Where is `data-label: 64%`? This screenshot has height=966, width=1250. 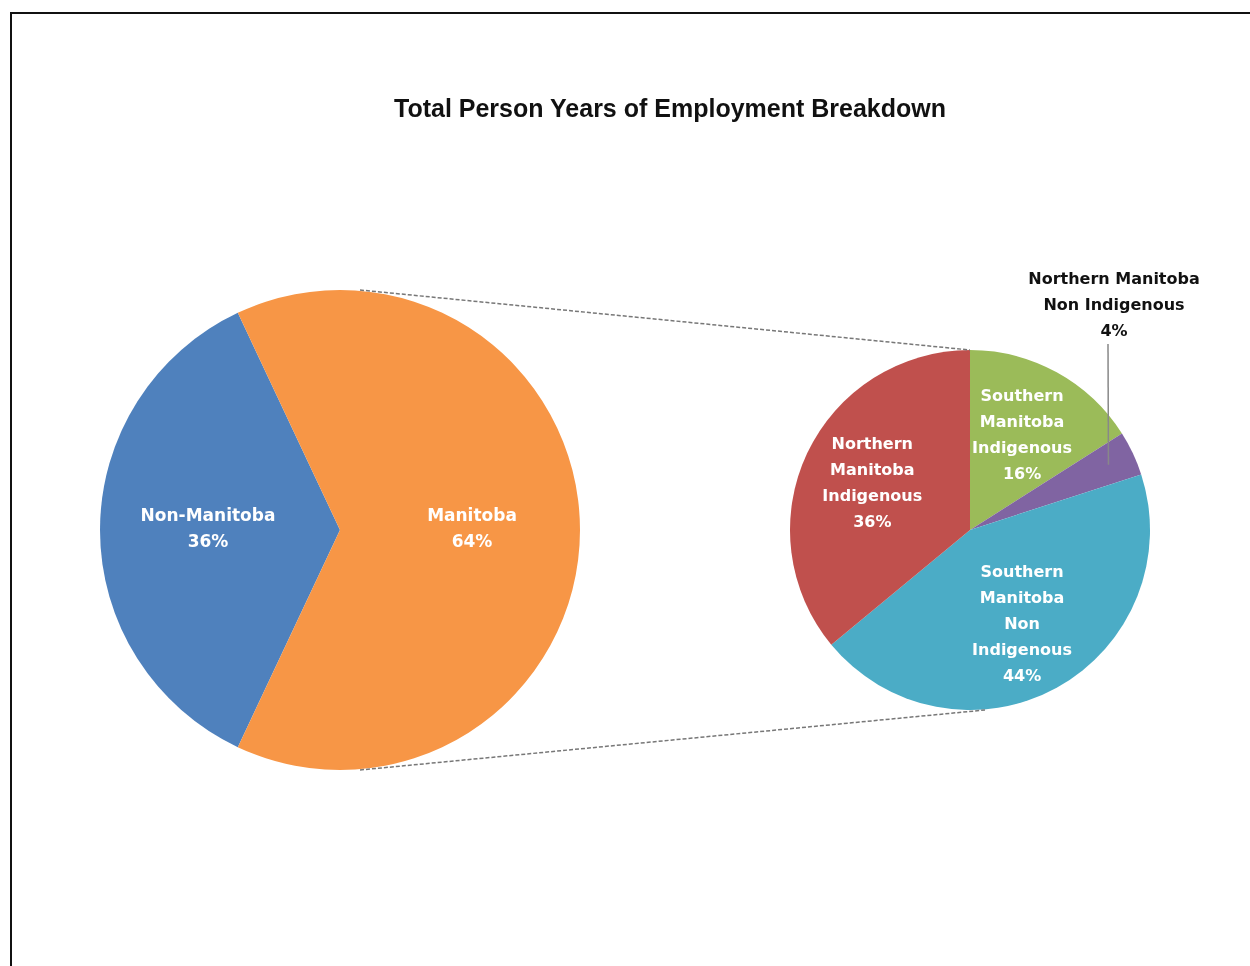
data-label: 64% is located at coordinates (472, 541).